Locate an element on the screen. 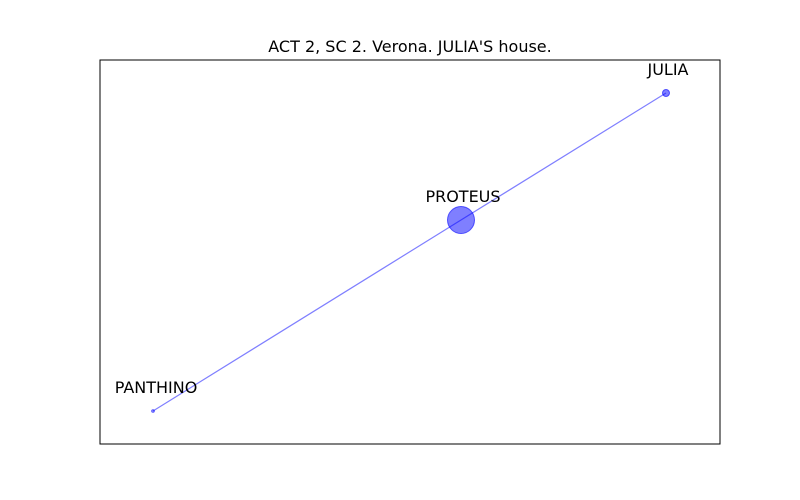 This screenshot has width=800, height=500. node-panthino is located at coordinates (153, 411).